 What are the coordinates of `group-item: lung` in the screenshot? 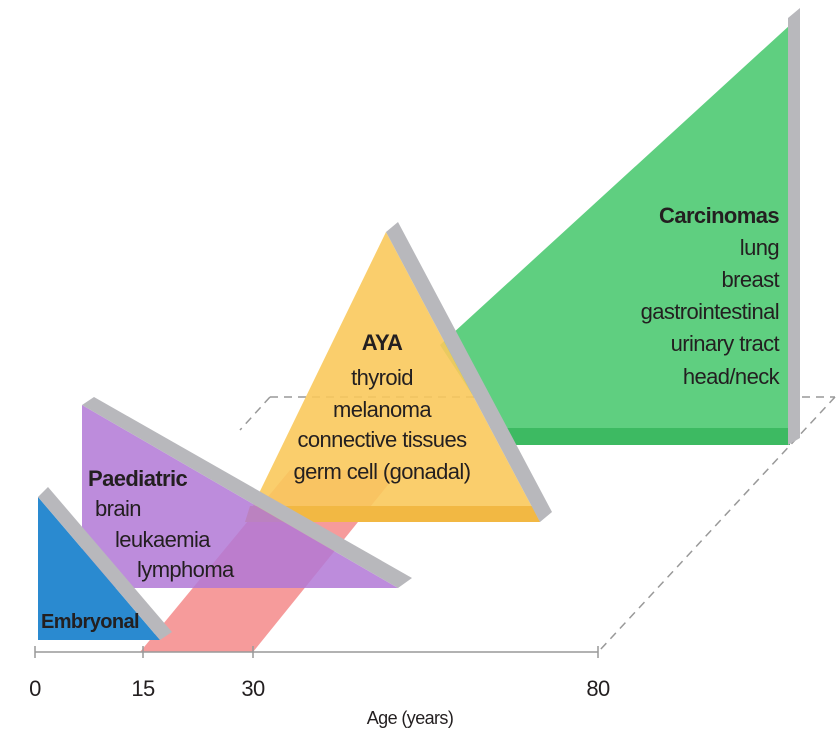 It's located at (759, 247).